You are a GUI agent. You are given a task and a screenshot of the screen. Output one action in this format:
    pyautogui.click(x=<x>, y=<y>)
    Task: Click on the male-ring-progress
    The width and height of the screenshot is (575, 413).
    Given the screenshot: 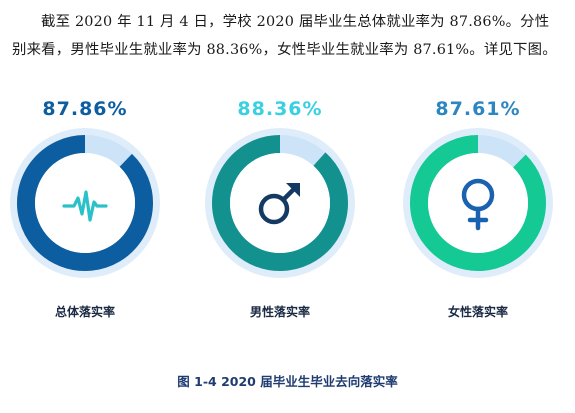 What is the action you would take?
    pyautogui.click(x=280, y=203)
    